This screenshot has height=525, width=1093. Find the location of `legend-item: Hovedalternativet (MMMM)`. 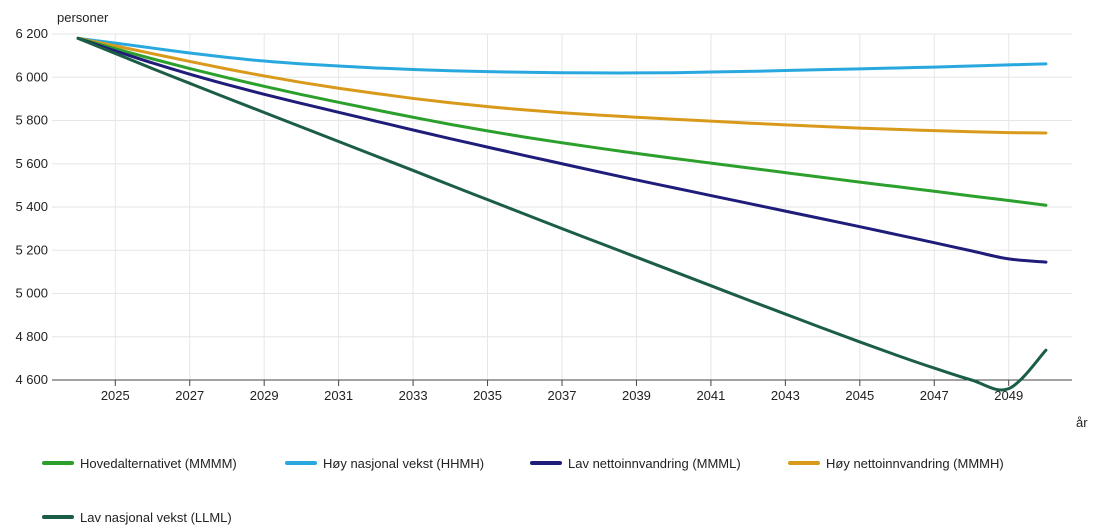

legend-item: Hovedalternativet (MMMM) is located at coordinates (139, 463).